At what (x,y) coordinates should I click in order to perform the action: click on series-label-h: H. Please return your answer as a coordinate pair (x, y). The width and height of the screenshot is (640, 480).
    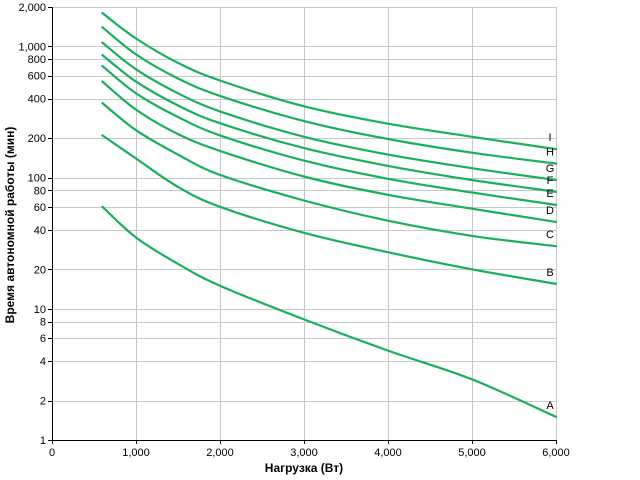
    Looking at the image, I should click on (550, 153).